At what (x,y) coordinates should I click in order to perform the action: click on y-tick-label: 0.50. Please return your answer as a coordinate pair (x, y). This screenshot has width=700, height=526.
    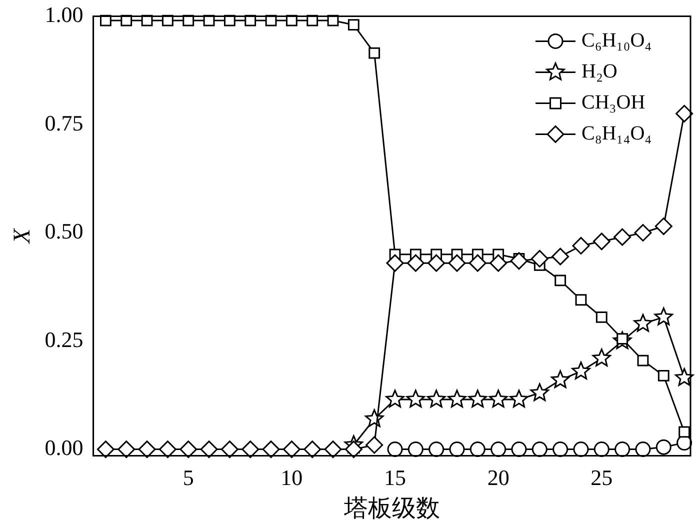
    Looking at the image, I should click on (64, 231).